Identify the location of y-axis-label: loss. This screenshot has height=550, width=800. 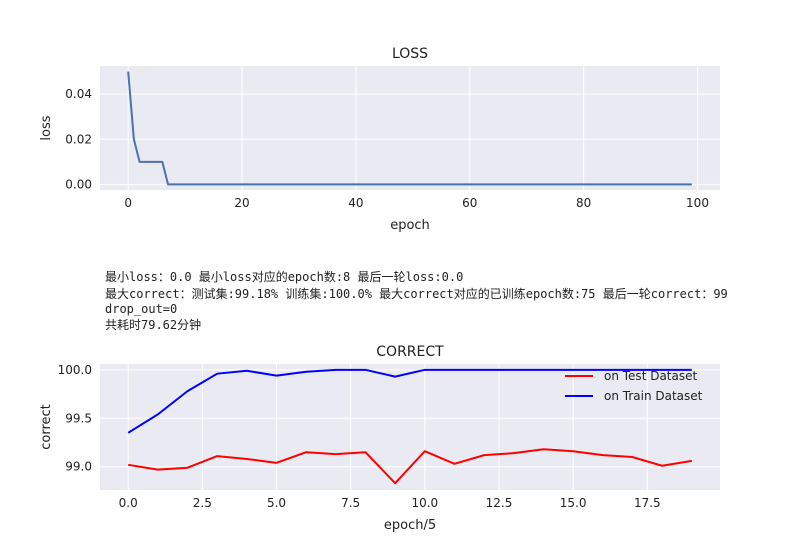
(46, 127).